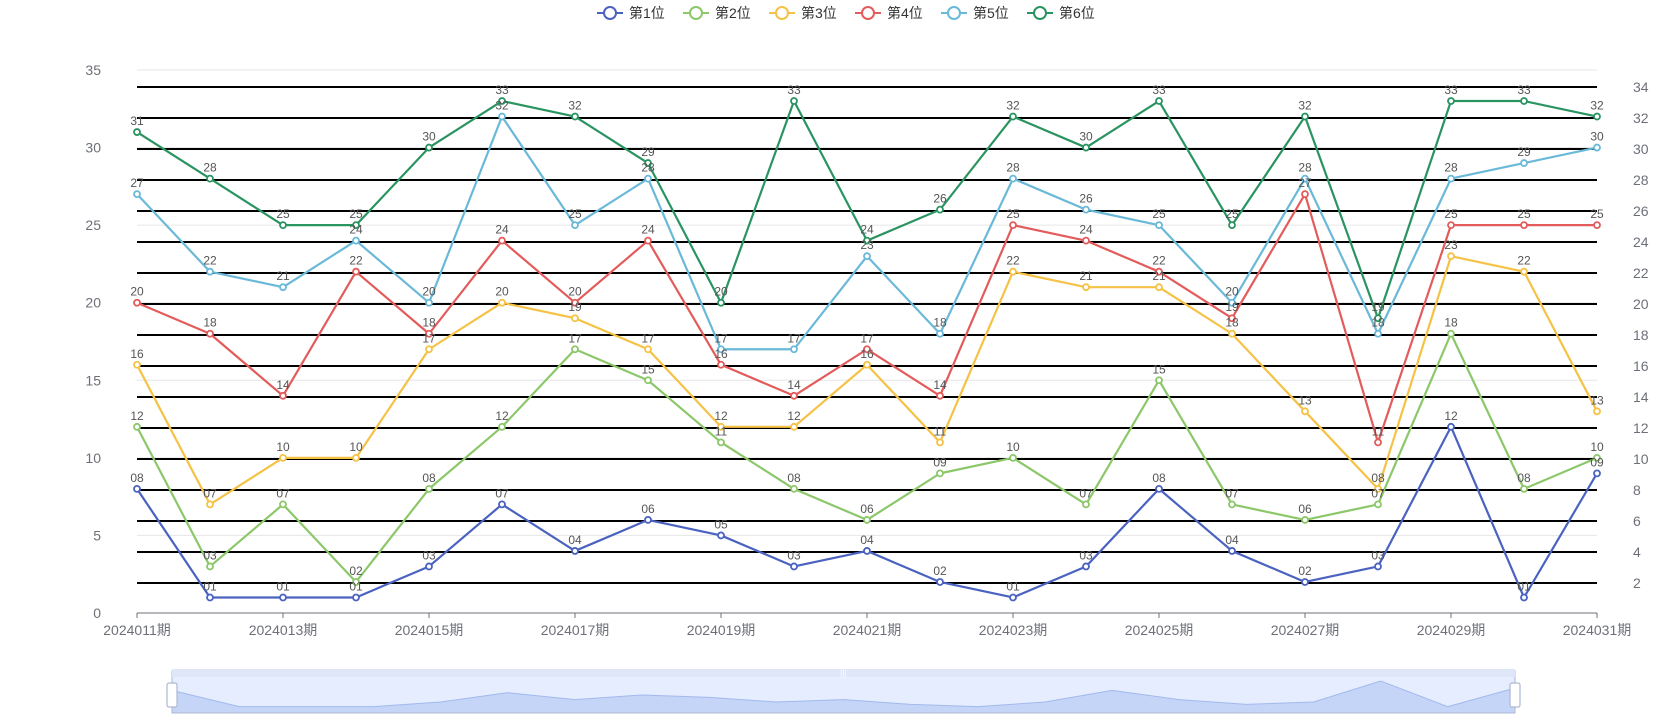  I want to click on legend-item-3: 第3位, so click(803, 13).